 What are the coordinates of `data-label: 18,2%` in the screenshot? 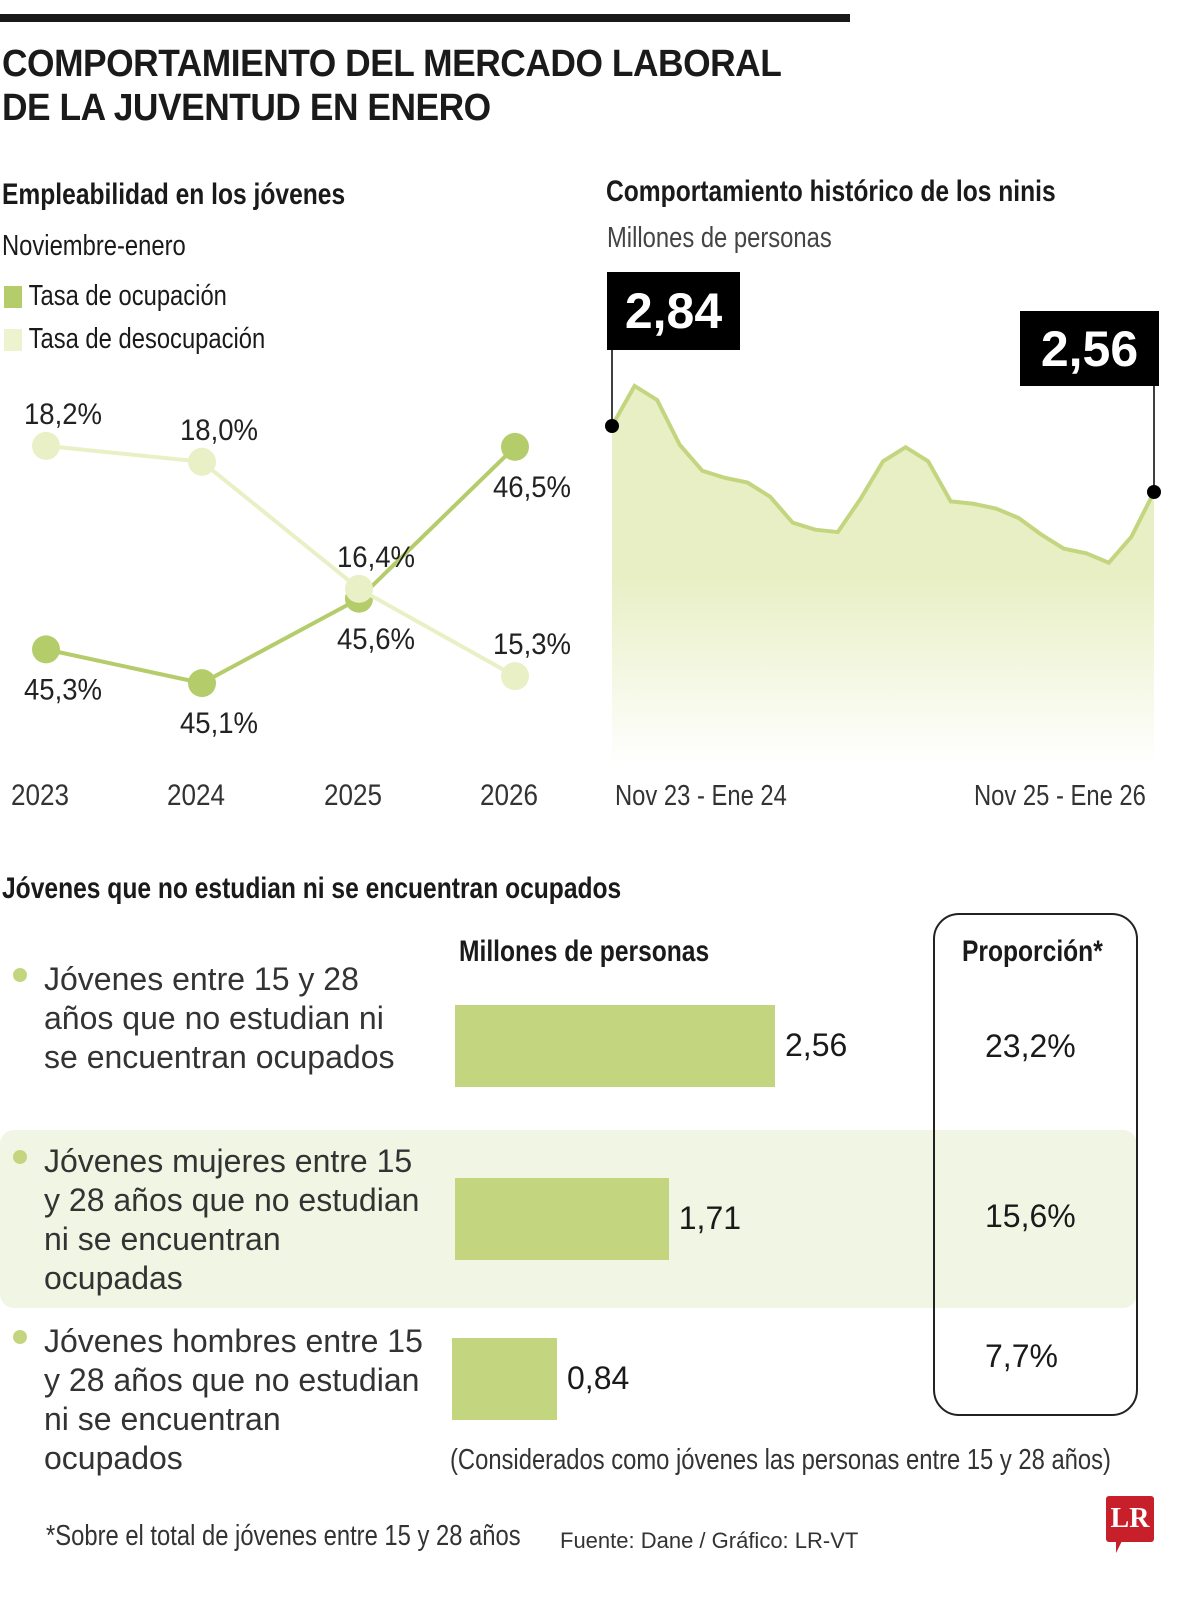 It's located at (63, 414).